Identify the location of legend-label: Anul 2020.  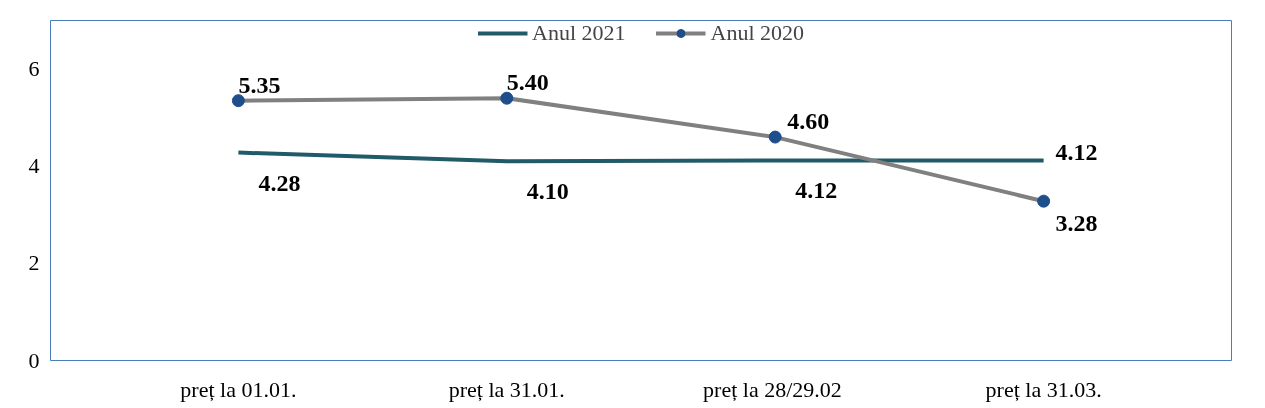
(757, 33).